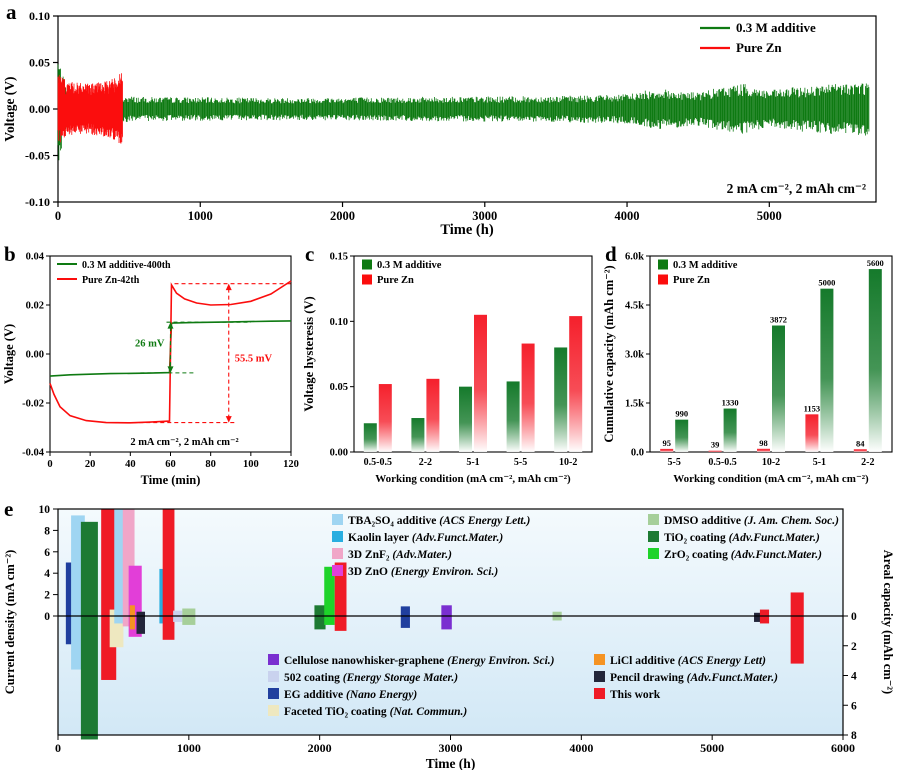  I want to click on svg-text: Cumulative capacity (mAh cm⁻²), so click(609, 353).